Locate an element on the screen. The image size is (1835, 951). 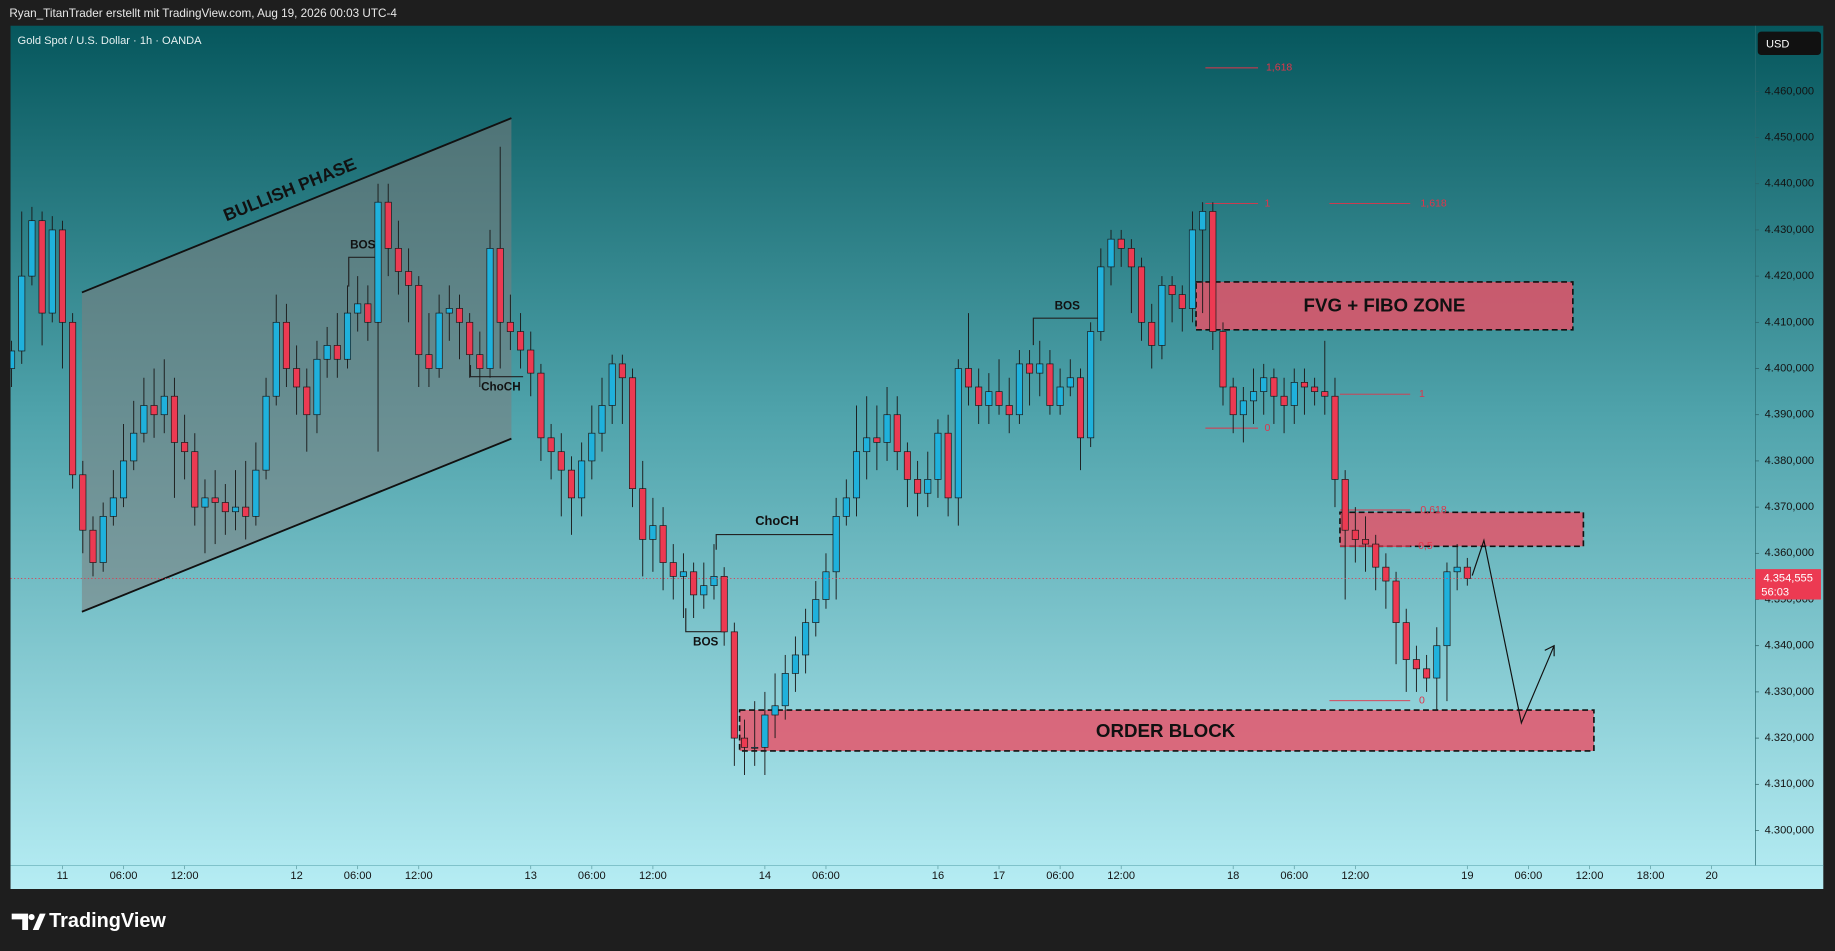
y-tick-label: 4.390,000 is located at coordinates (1789, 415).